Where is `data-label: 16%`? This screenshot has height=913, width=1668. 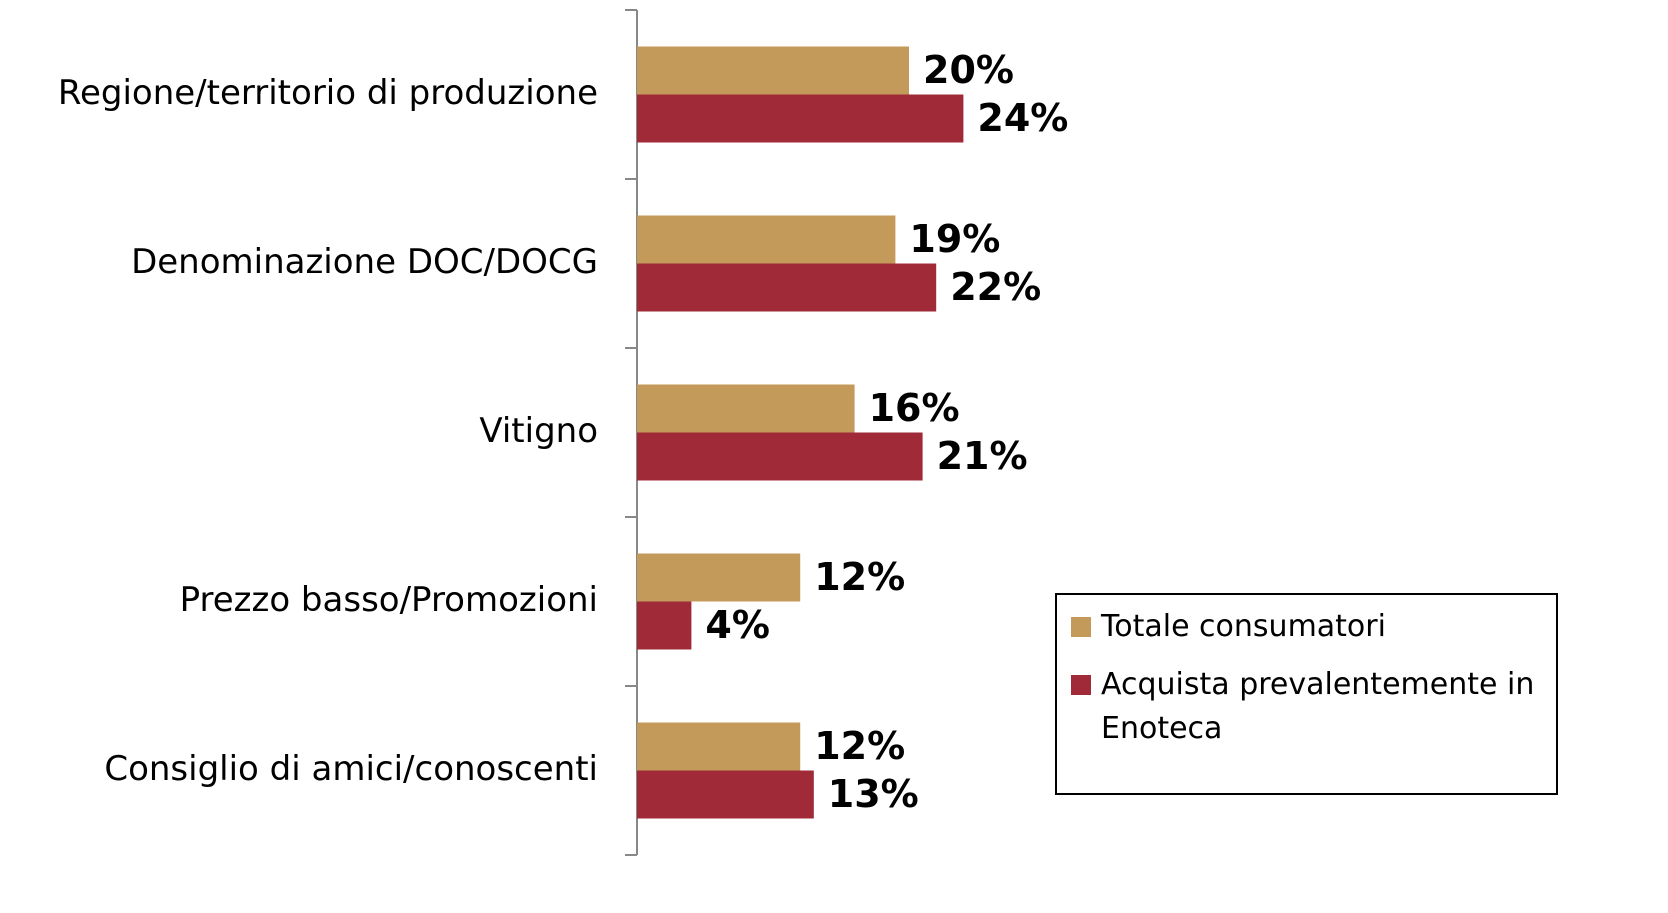
data-label: 16% is located at coordinates (914, 408).